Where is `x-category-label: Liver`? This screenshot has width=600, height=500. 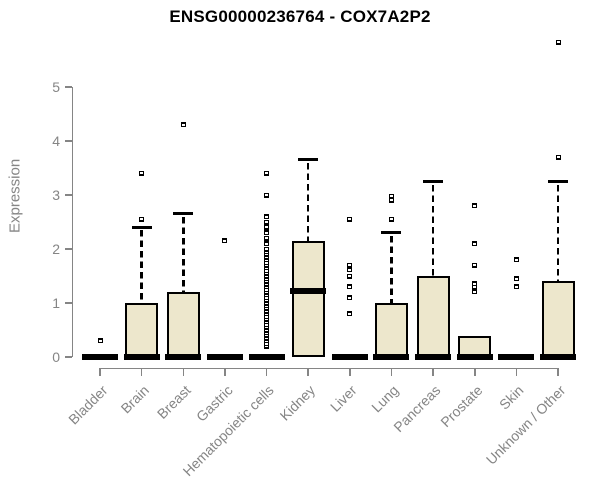
x-category-label: Liver is located at coordinates (344, 398).